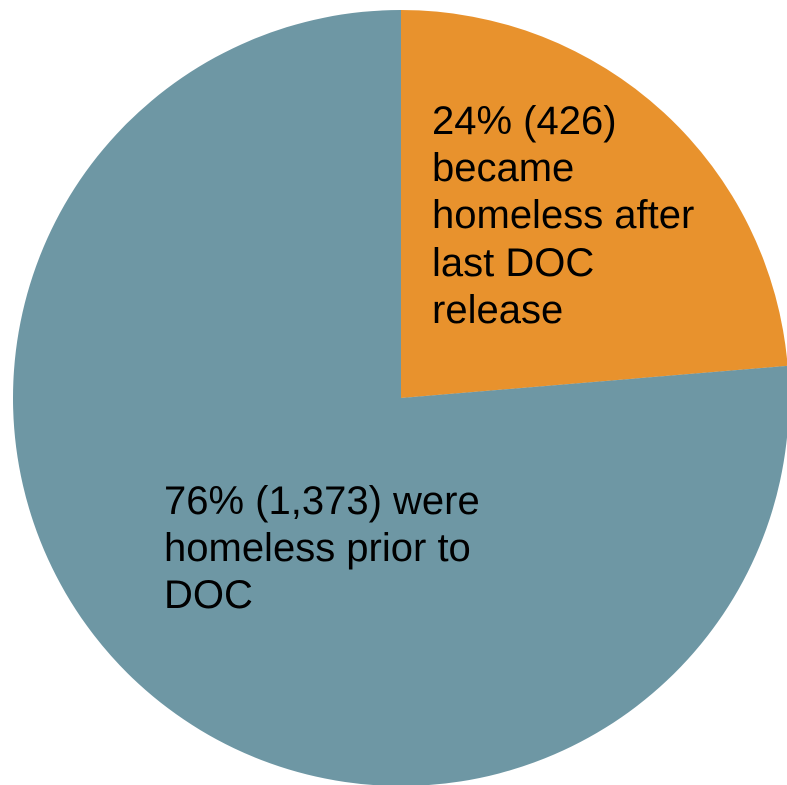 The image size is (787, 785). I want to click on slice-label-line: last DOC, so click(513, 262).